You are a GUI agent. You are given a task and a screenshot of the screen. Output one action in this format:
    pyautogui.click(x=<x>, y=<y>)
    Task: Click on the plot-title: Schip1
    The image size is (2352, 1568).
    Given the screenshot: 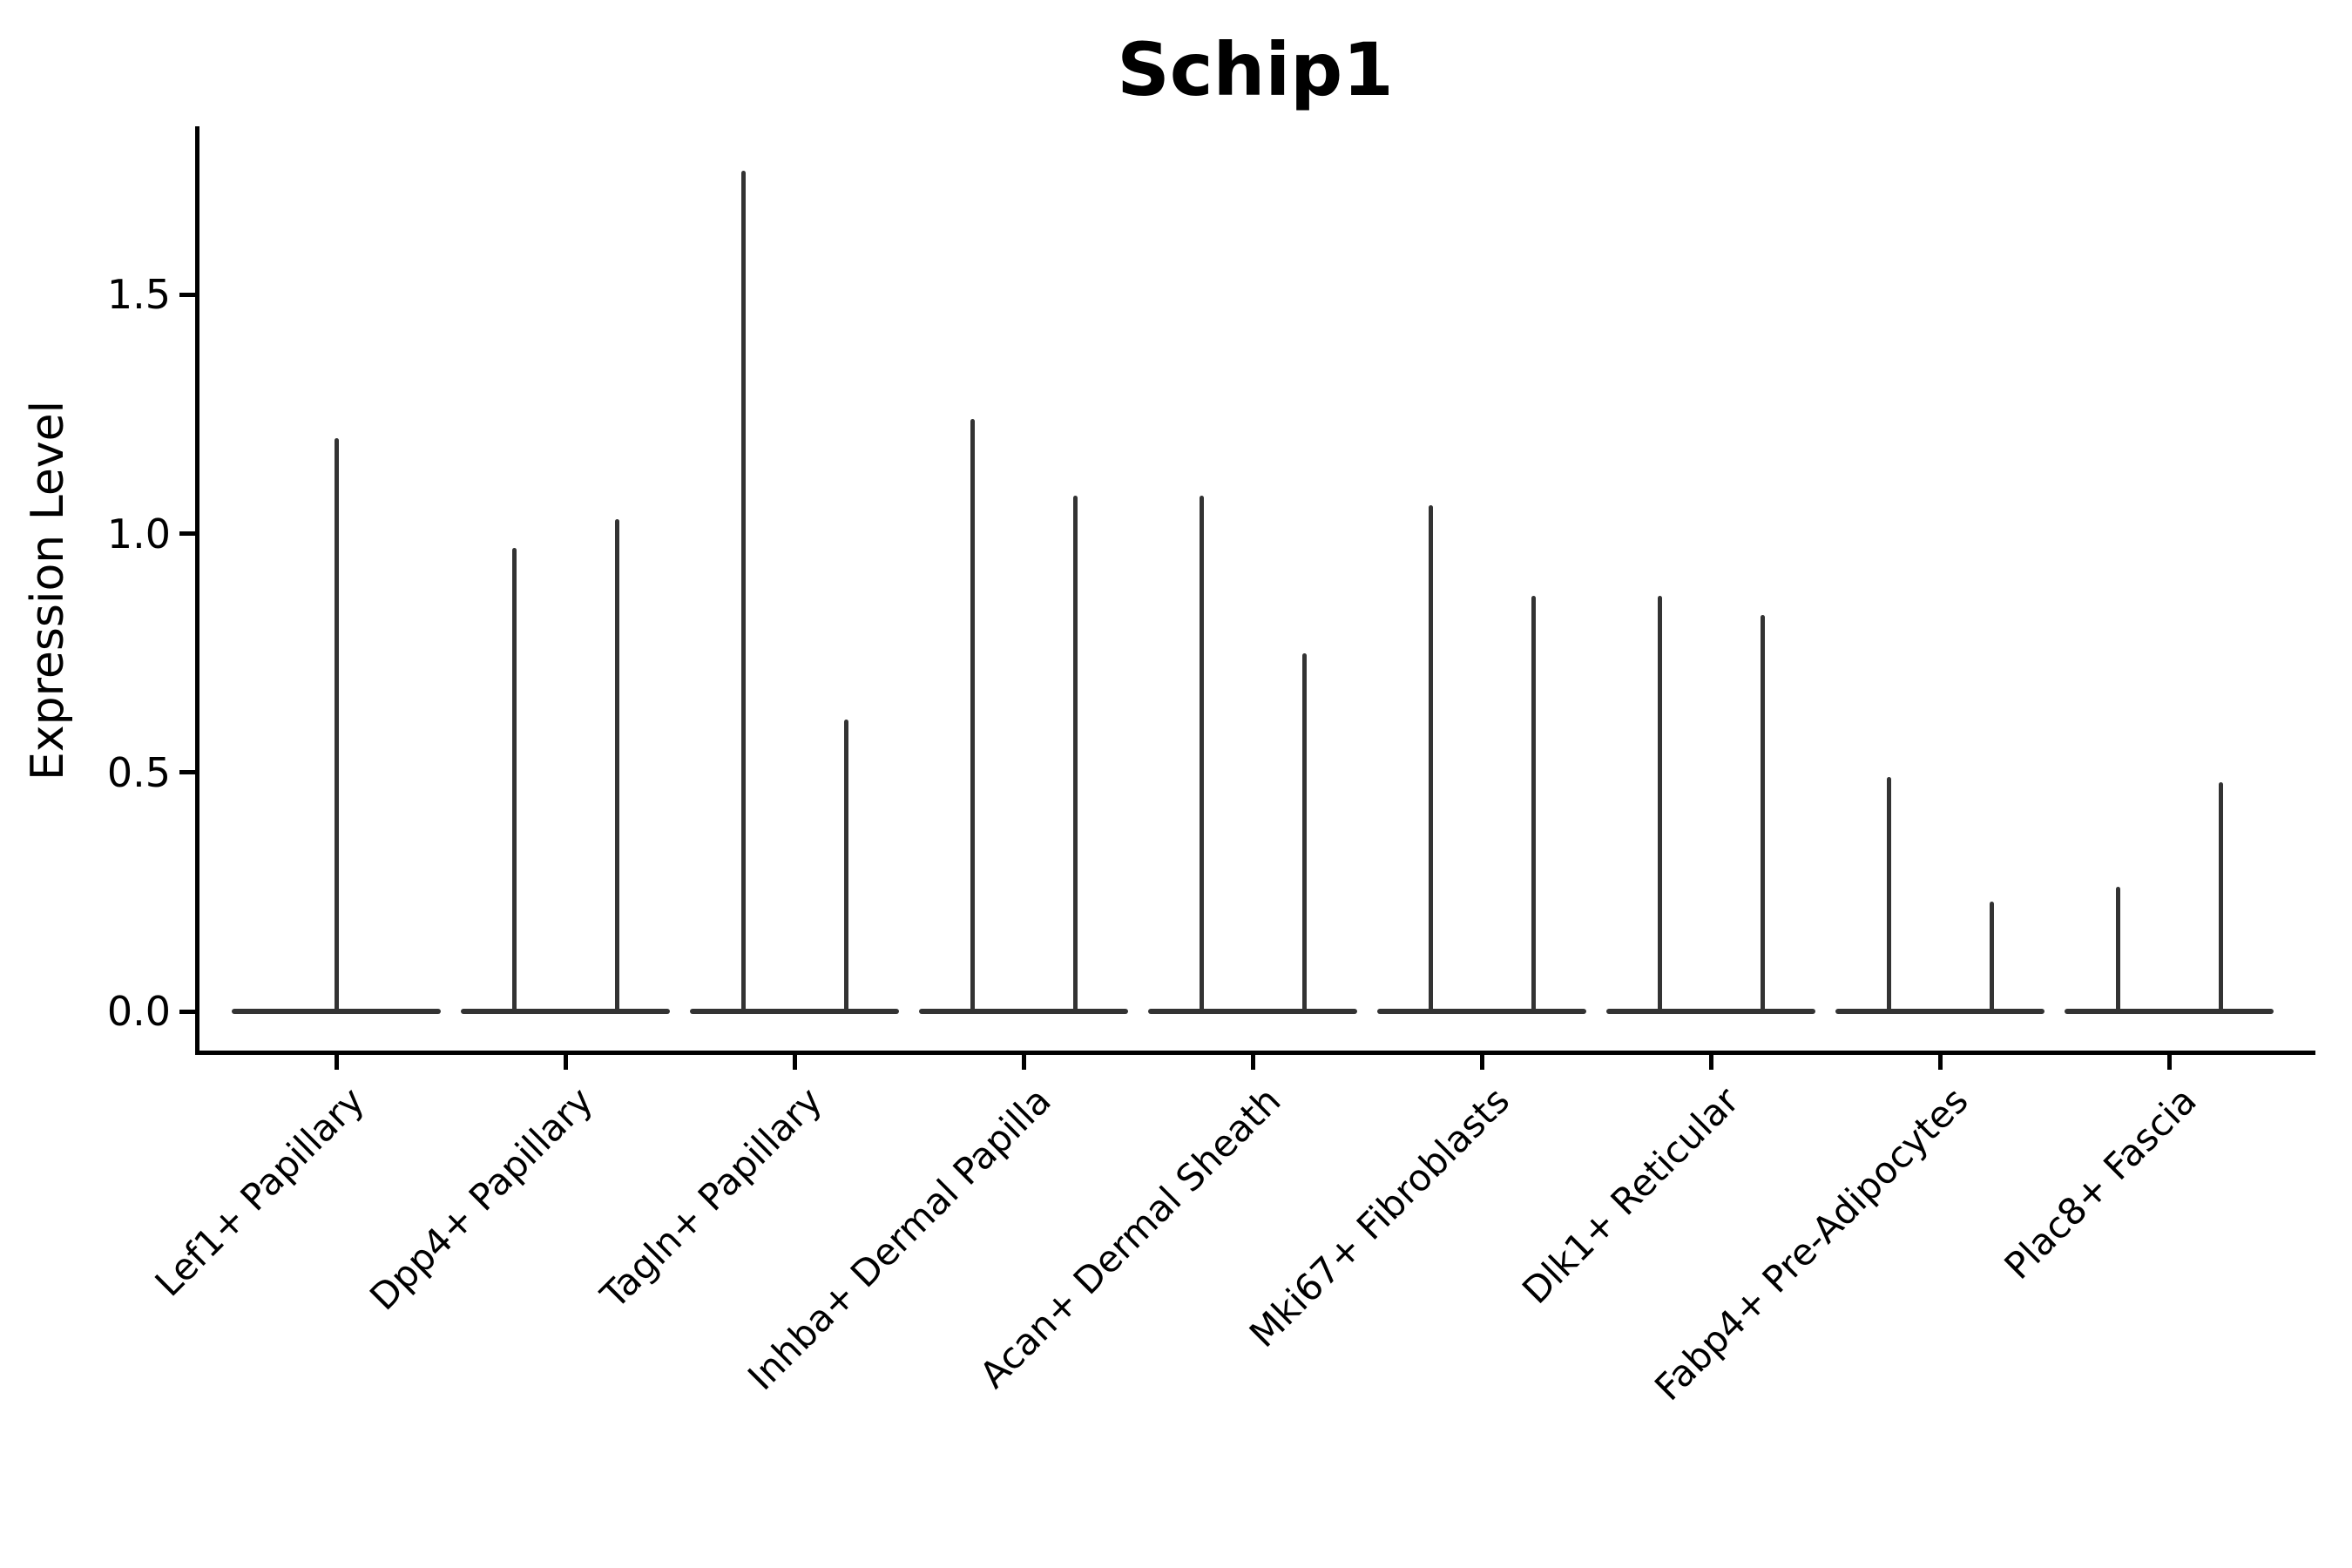 What is the action you would take?
    pyautogui.click(x=1255, y=69)
    